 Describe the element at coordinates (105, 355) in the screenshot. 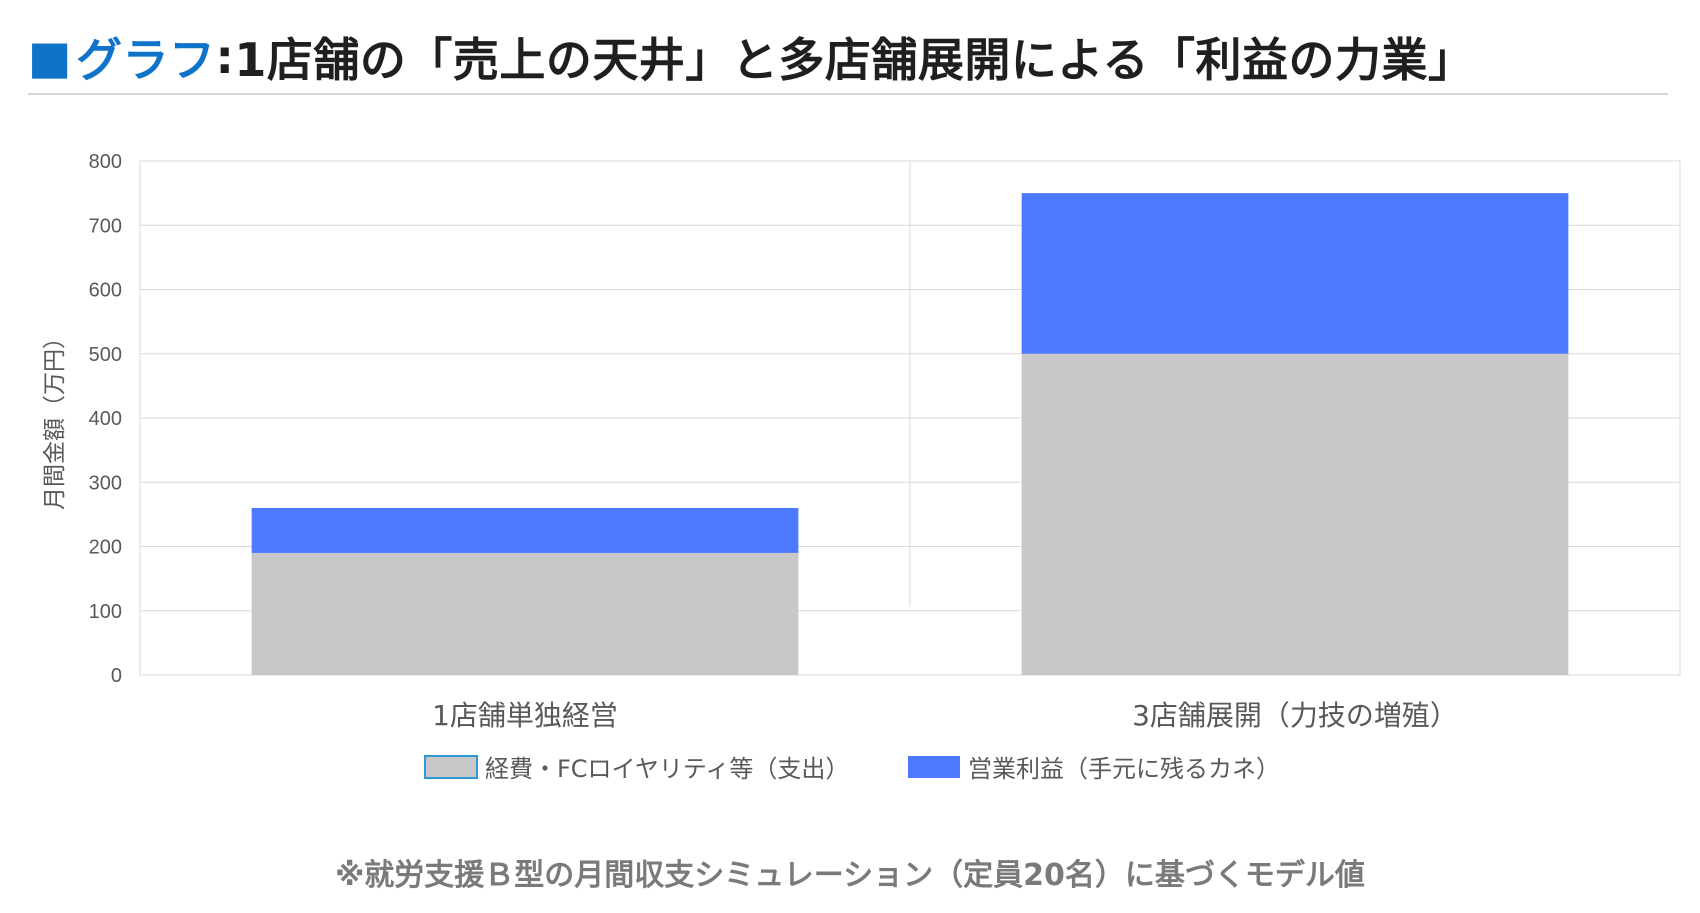

I see `y-tick-label-500: 500` at that location.